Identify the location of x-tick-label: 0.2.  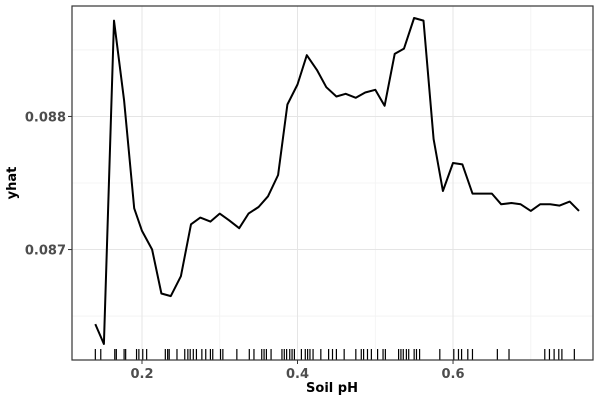
(141, 374).